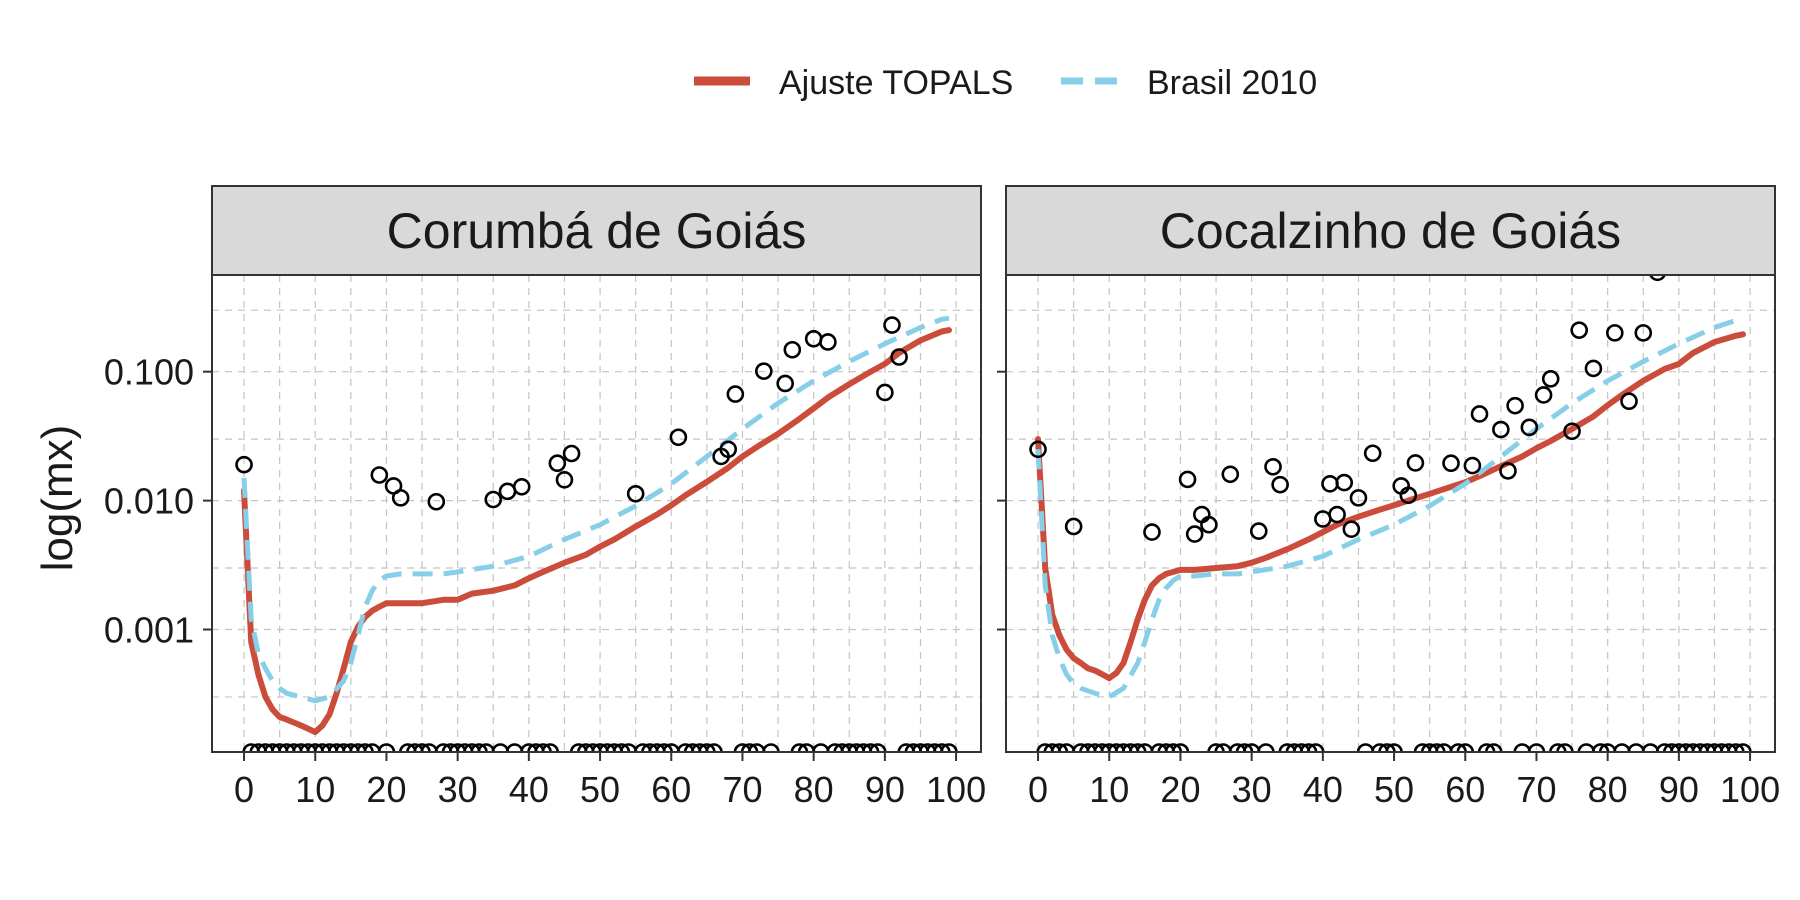  Describe the element at coordinates (529, 789) in the screenshot. I see `x-tick-label: 40` at that location.